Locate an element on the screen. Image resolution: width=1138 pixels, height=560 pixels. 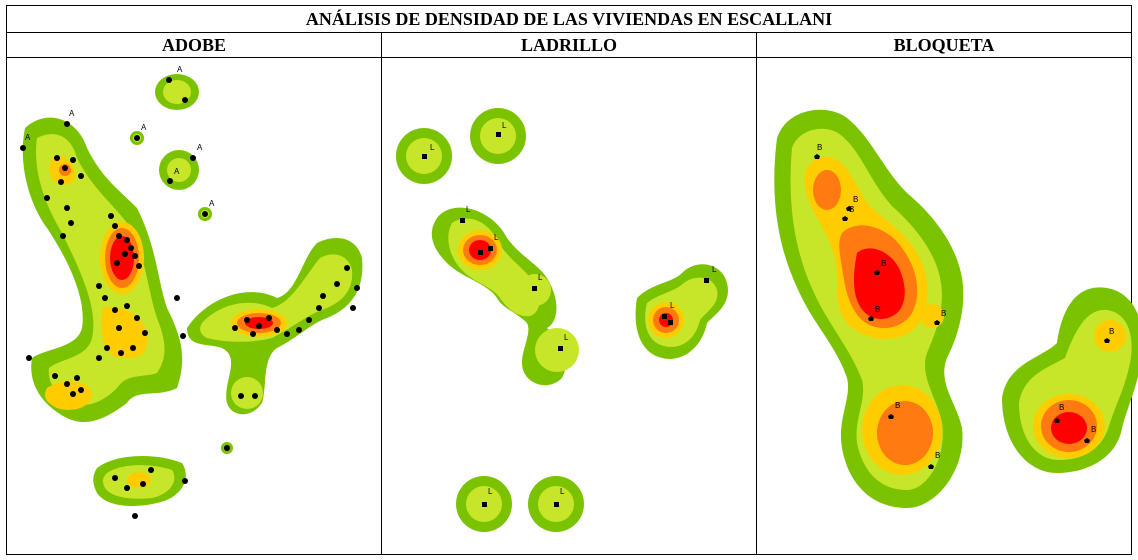
adobe-cluster-south is located at coordinates (139, 481).